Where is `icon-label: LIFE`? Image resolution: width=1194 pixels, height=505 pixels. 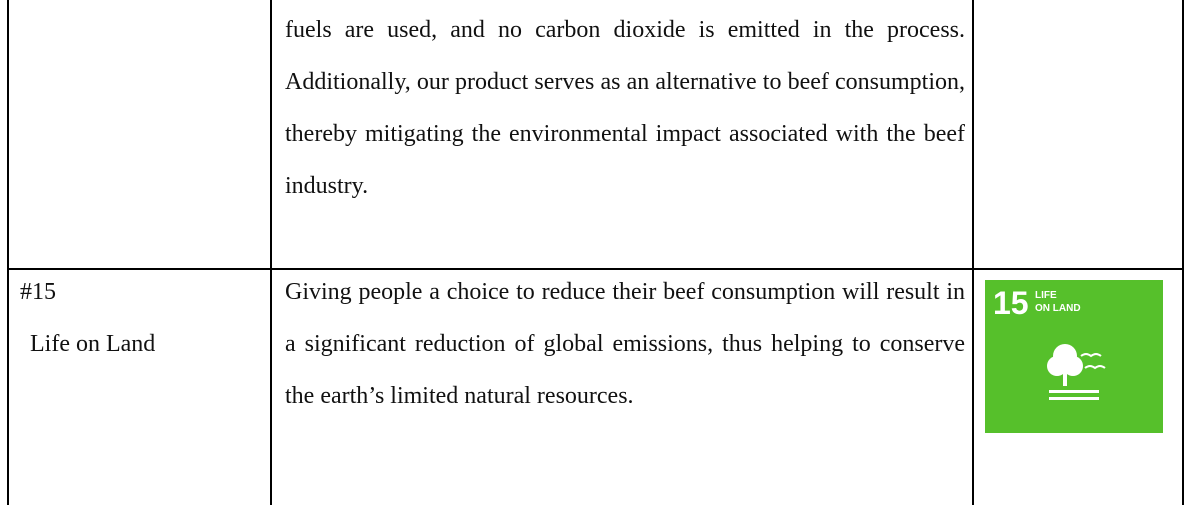
icon-label: LIFE is located at coordinates (1046, 295).